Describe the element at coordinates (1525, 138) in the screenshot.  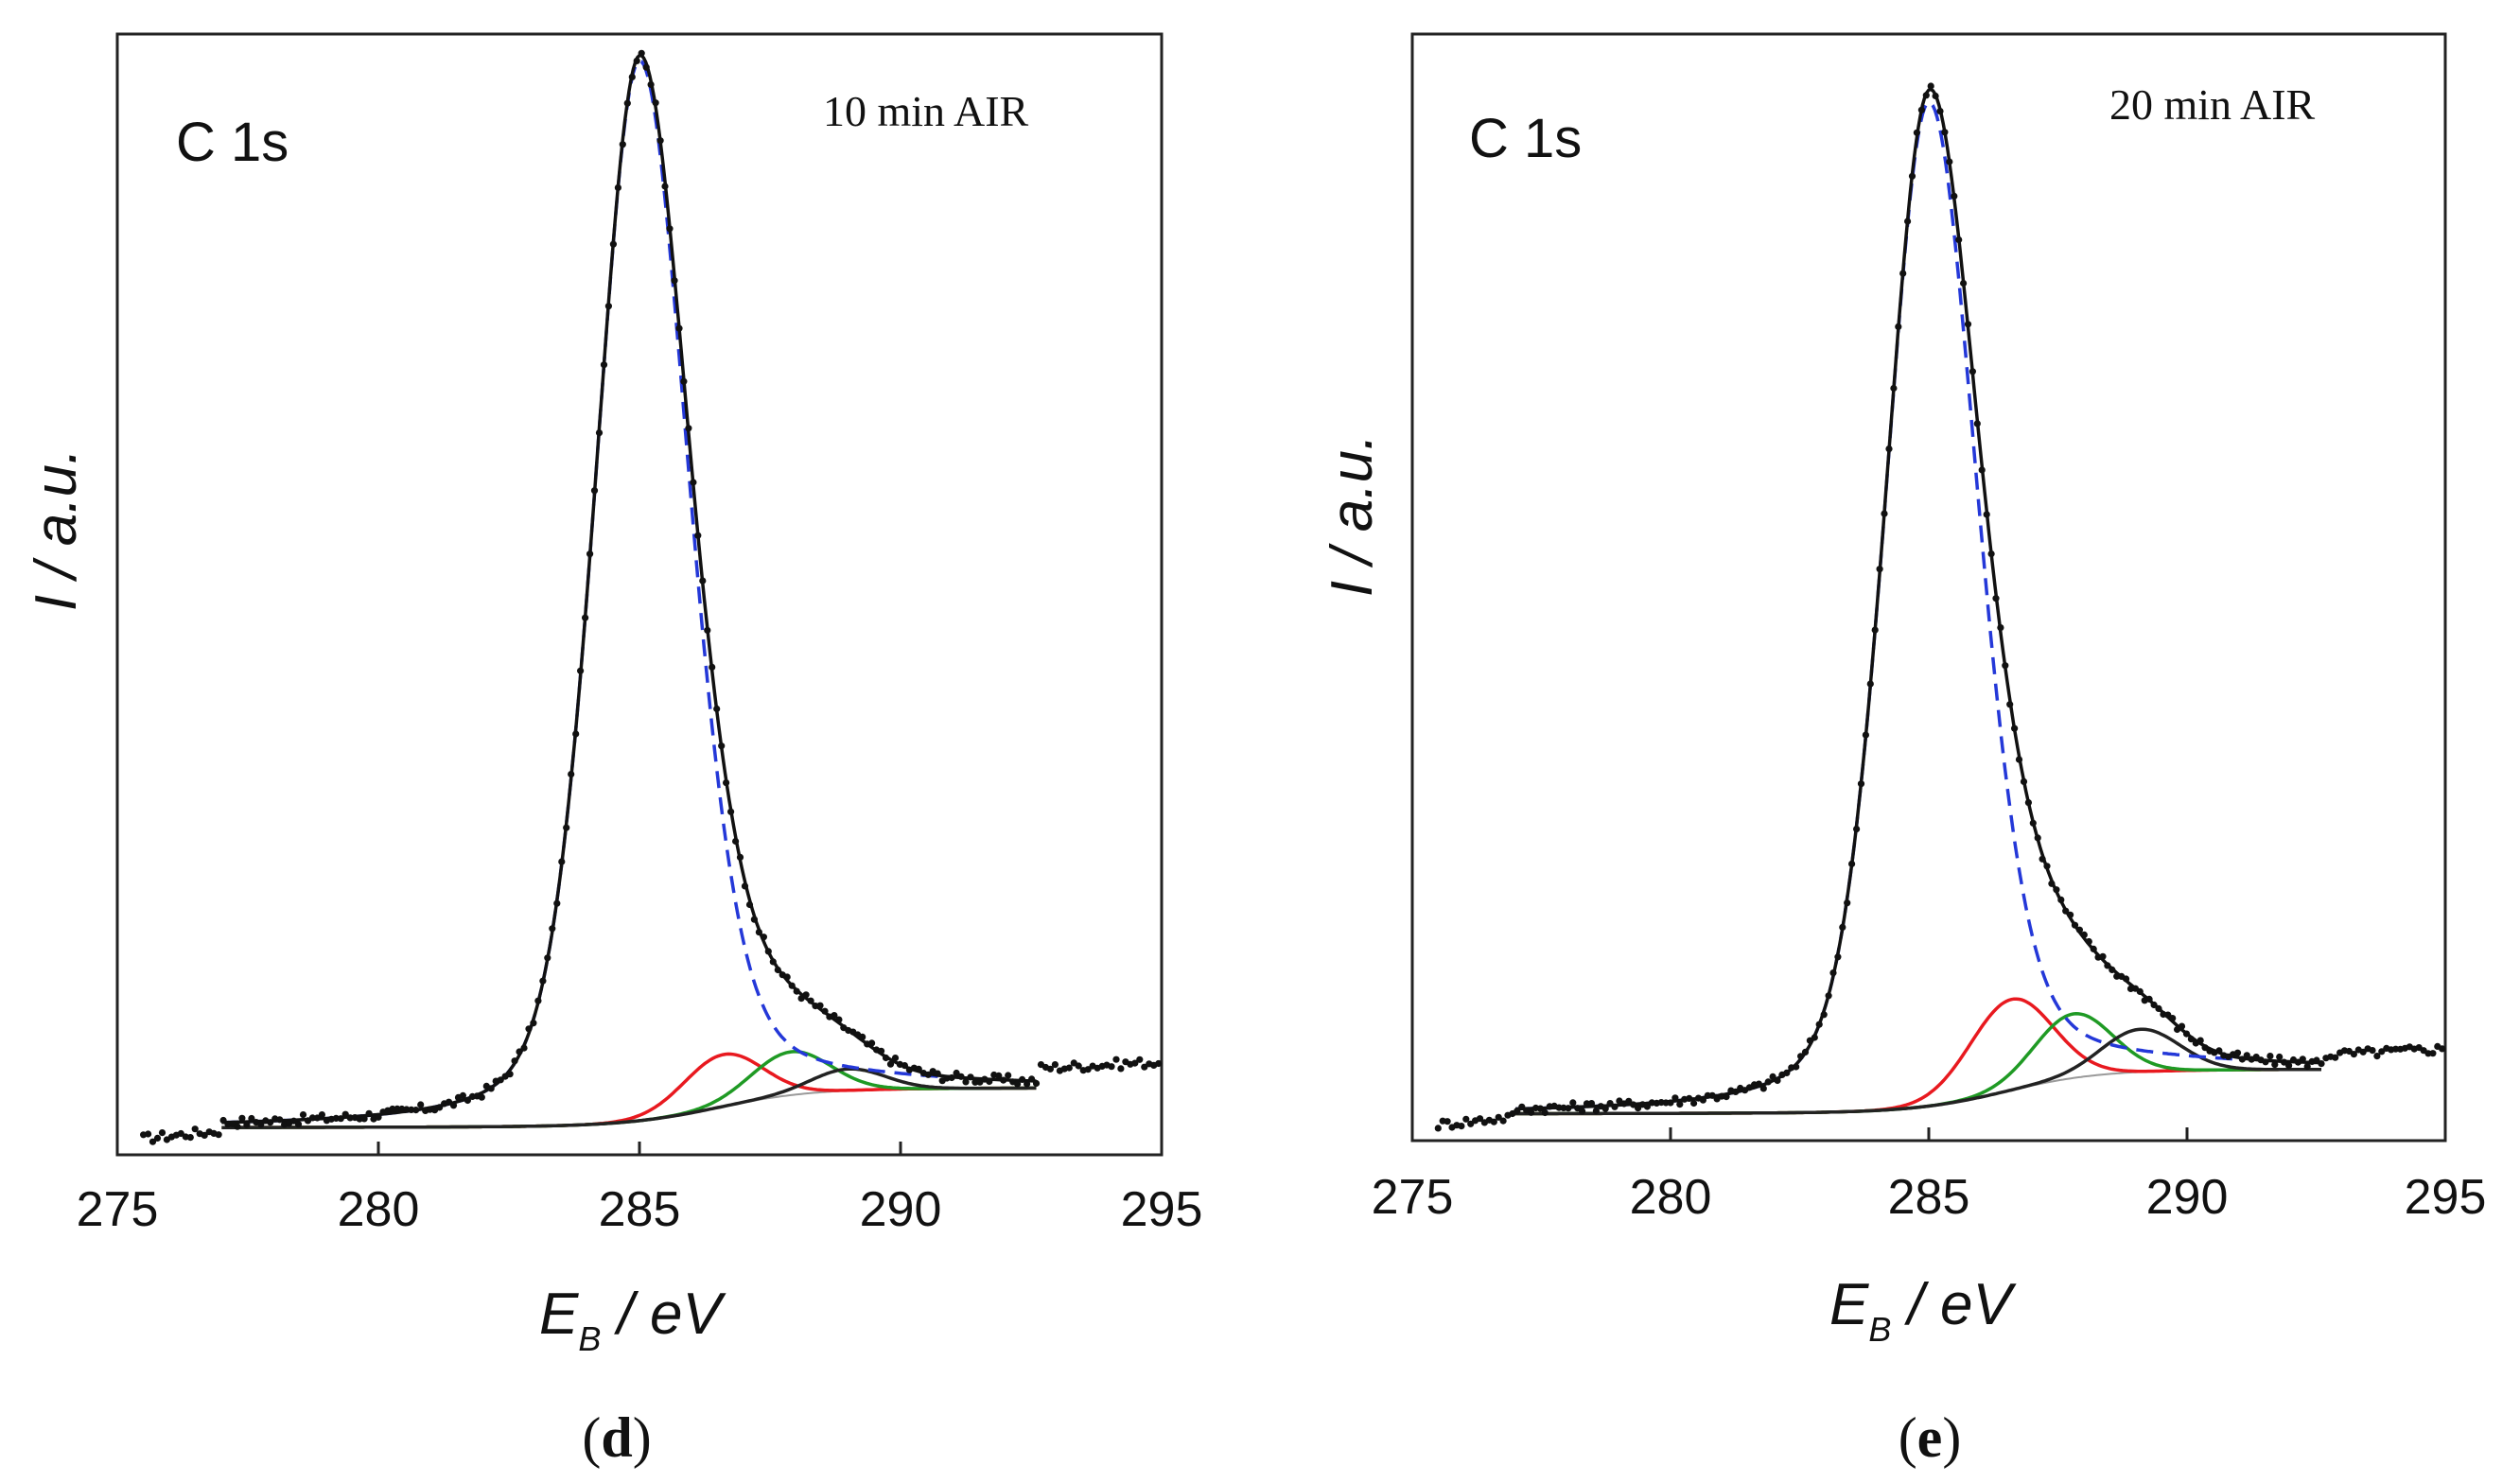
I see `element-label: C 1s` at that location.